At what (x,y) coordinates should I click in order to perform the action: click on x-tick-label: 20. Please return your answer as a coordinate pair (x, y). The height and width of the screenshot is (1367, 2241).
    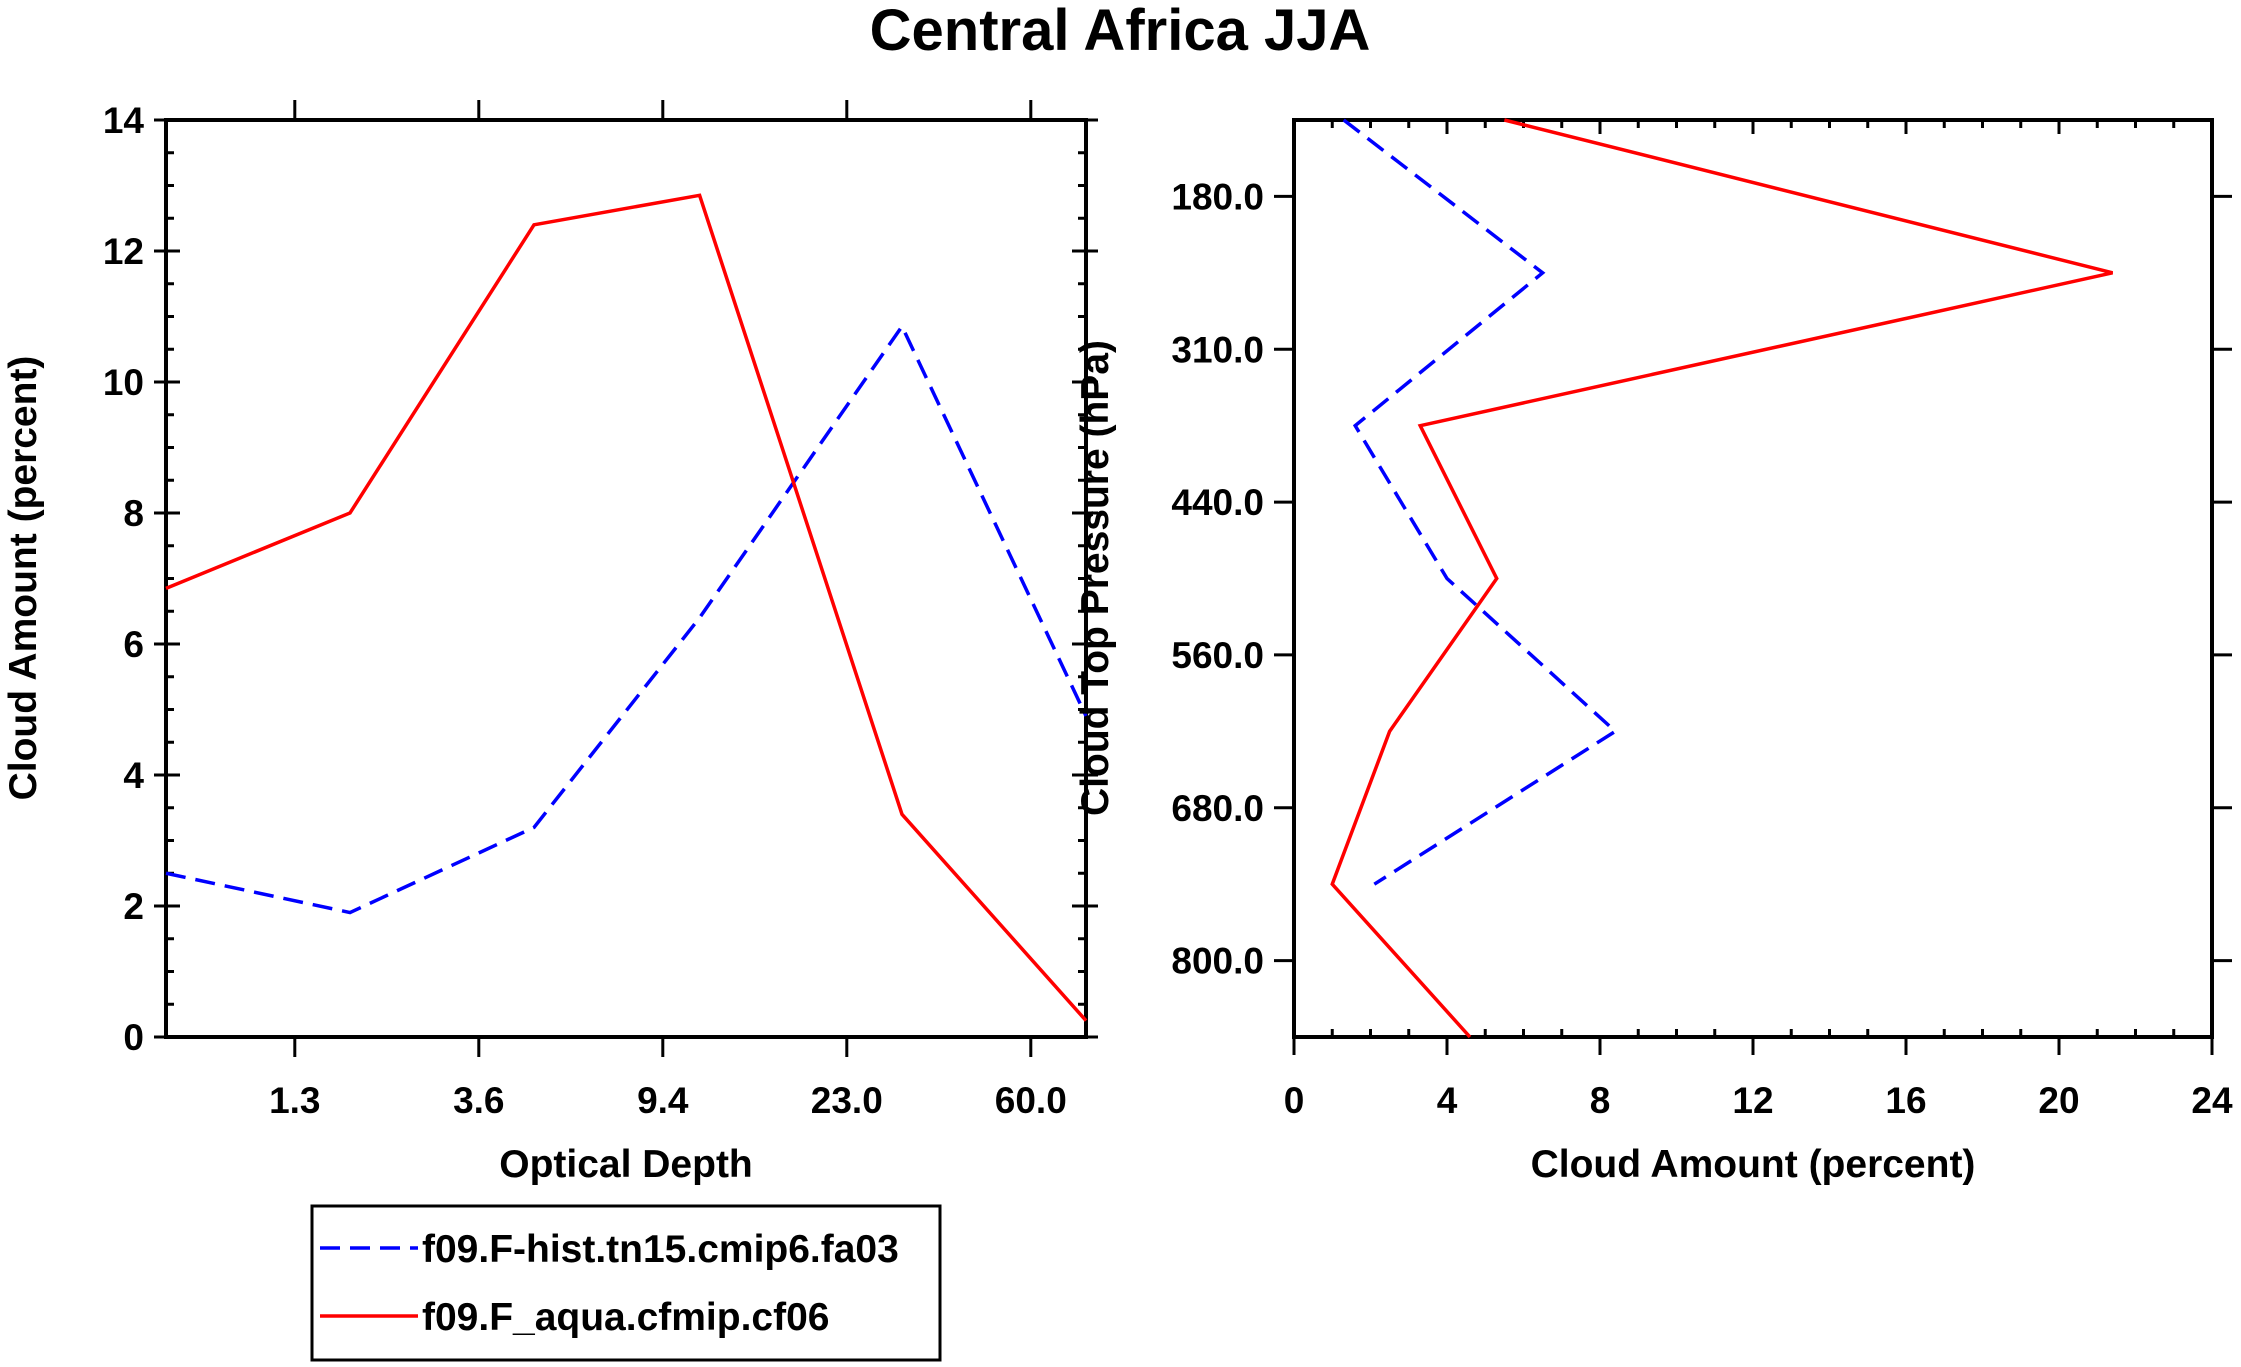
    Looking at the image, I should click on (2058, 1100).